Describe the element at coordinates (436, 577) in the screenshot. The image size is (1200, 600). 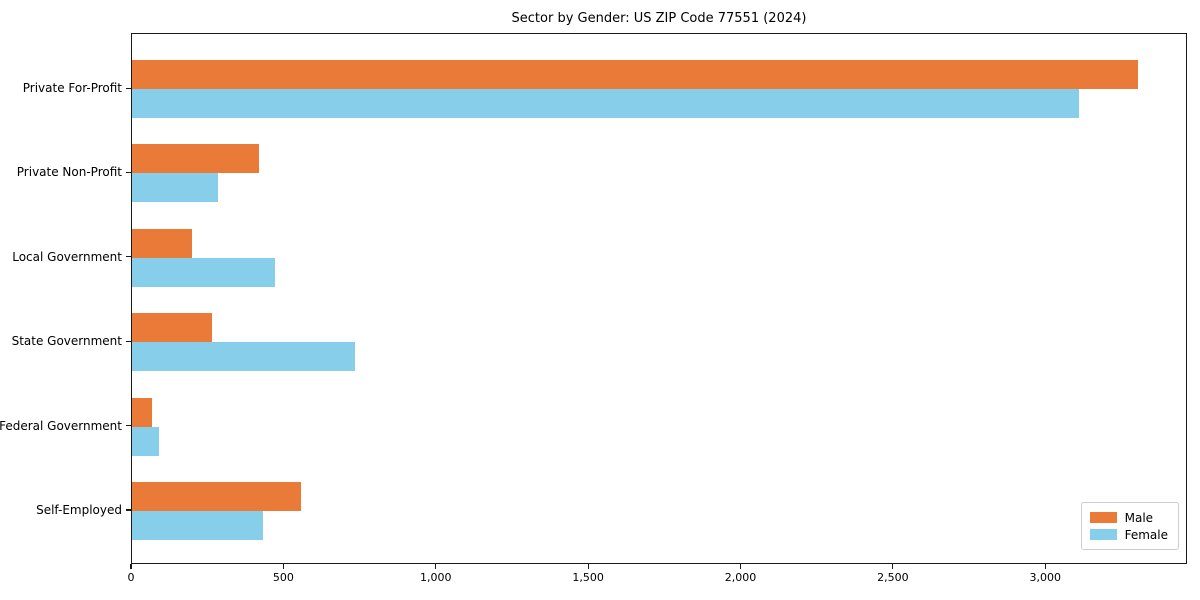
I see `xtick-label: 1,000` at that location.